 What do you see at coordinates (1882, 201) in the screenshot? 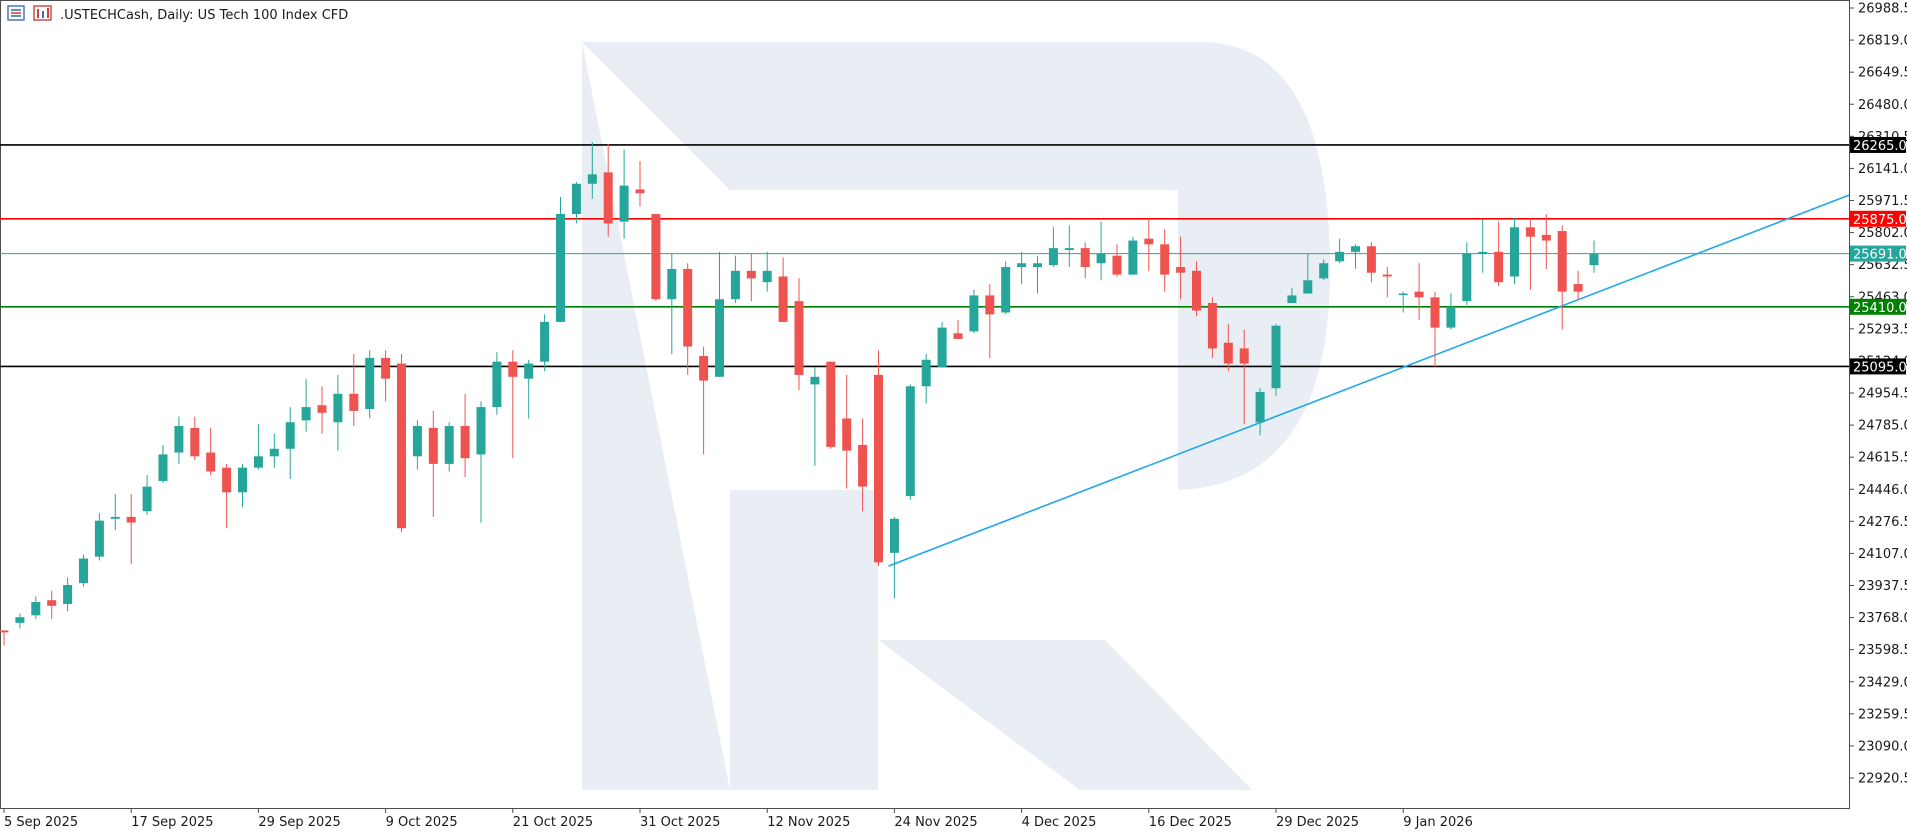
I see `y-tick-label: 25971.5` at bounding box center [1882, 201].